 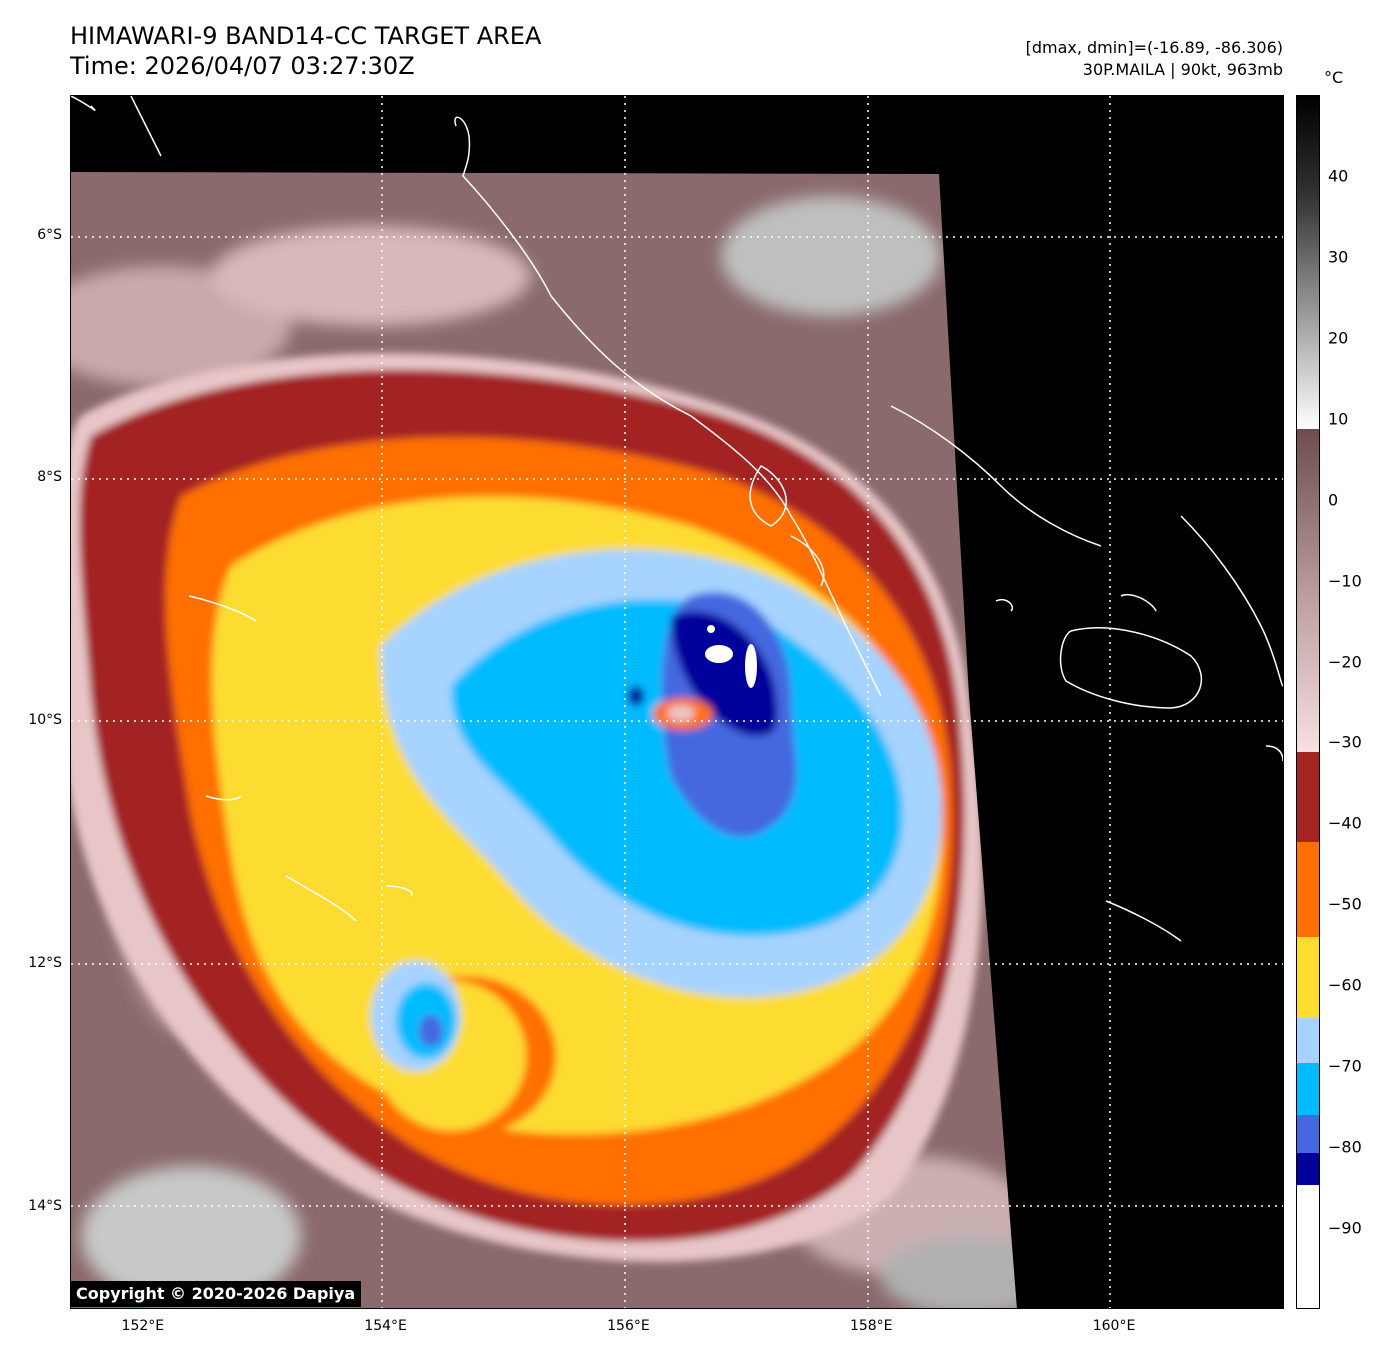 What do you see at coordinates (1338, 338) in the screenshot?
I see `colorbar-tick-label: 20` at bounding box center [1338, 338].